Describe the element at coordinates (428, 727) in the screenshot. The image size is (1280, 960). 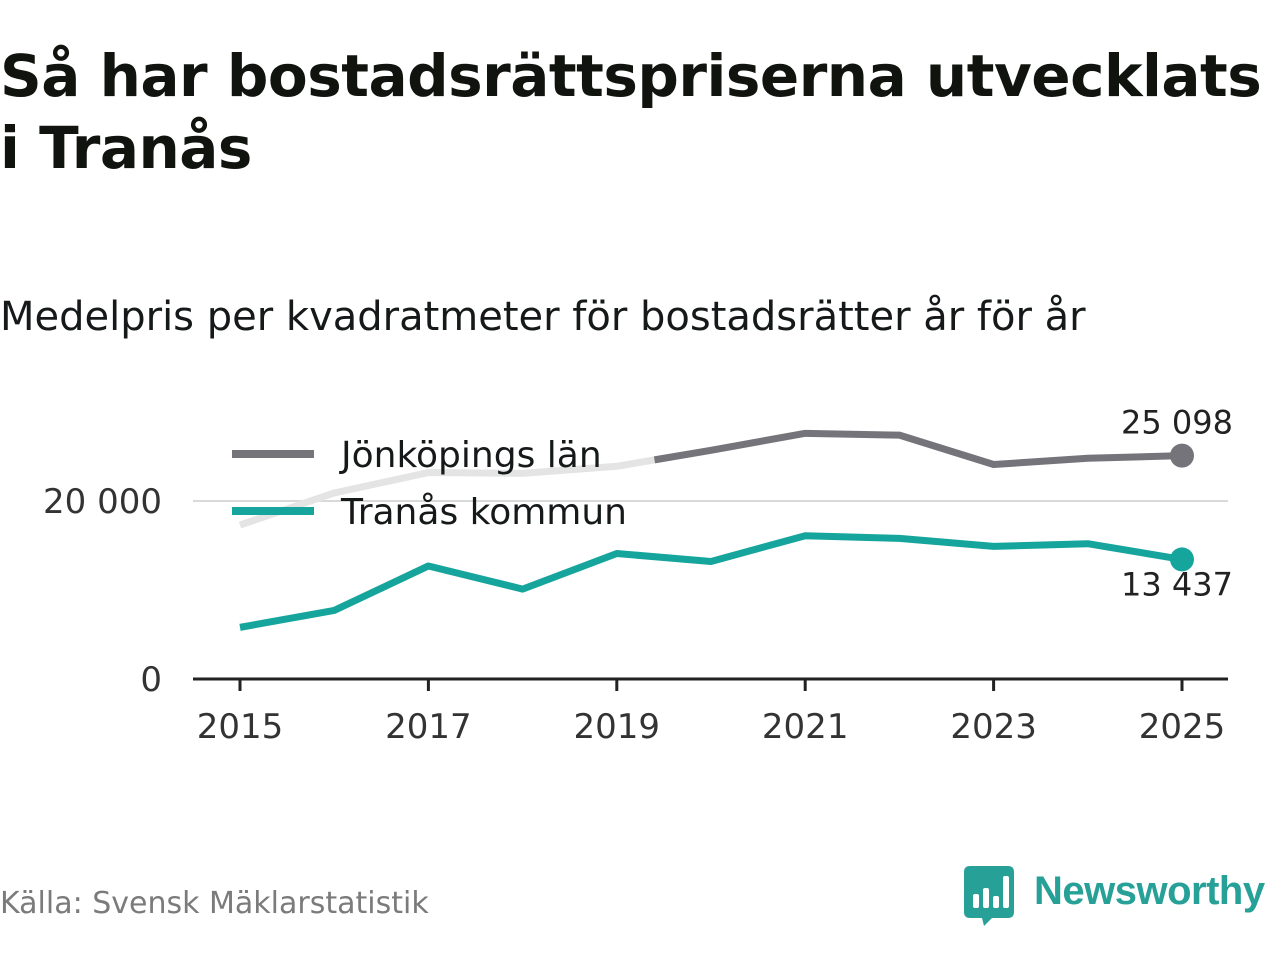
I see `x-tick-label: 2017` at that location.